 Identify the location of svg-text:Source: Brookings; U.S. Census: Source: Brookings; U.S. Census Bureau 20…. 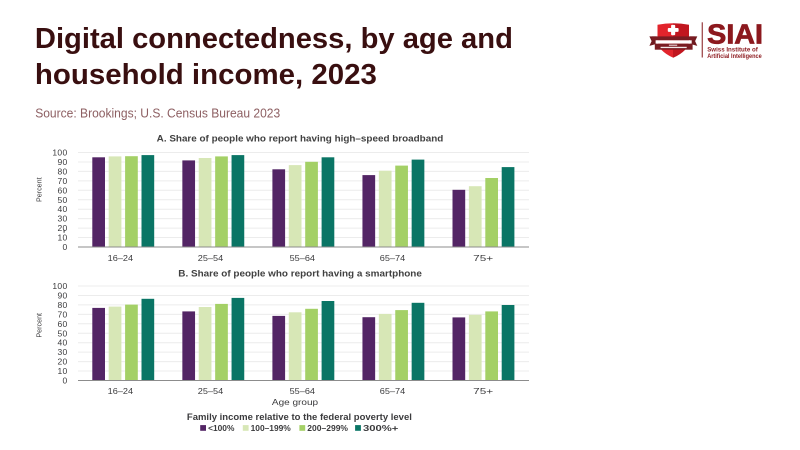
(157, 114).